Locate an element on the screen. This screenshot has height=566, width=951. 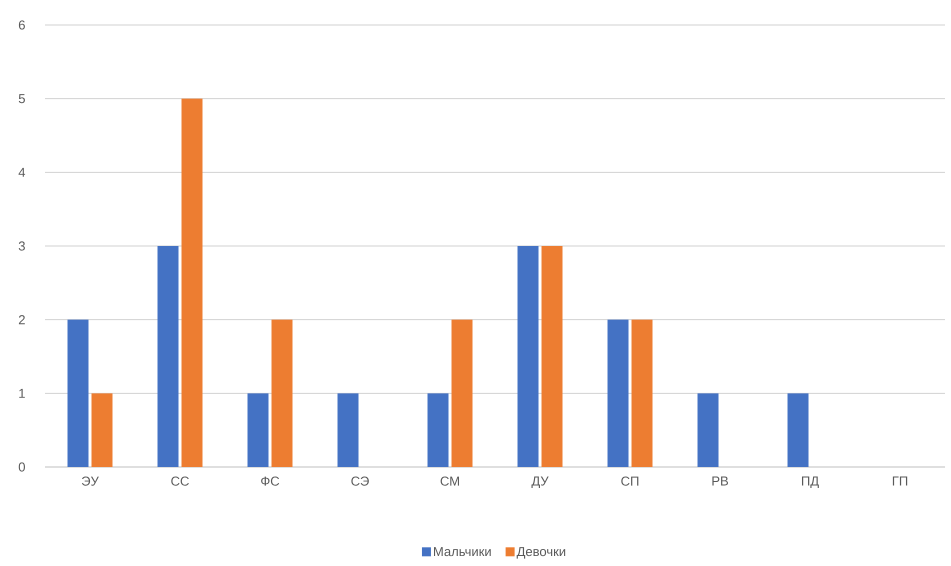
x-tick-label: ФС is located at coordinates (270, 481).